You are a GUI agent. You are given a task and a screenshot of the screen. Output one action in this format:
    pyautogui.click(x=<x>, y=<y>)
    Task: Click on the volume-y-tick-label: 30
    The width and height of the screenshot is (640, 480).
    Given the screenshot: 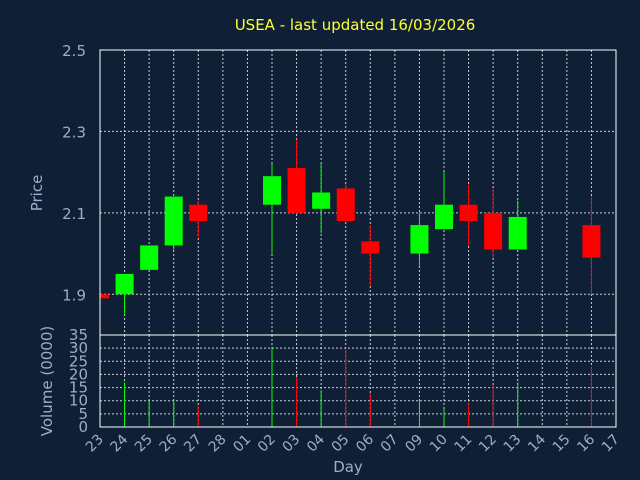 What is the action you would take?
    pyautogui.click(x=78, y=348)
    